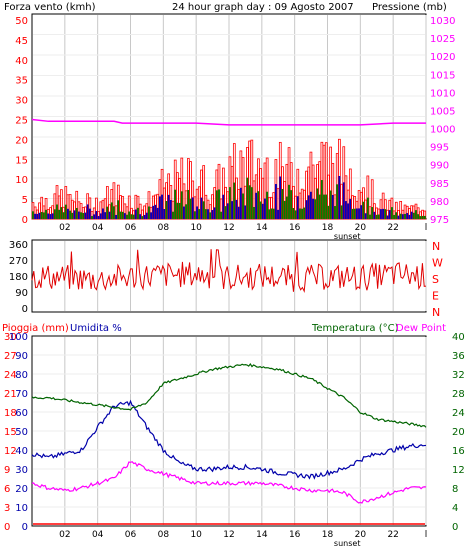 This screenshot has height=556, width=466. Describe the element at coordinates (458, 451) in the screenshot. I see `temperature-axis-tick: 16` at that location.